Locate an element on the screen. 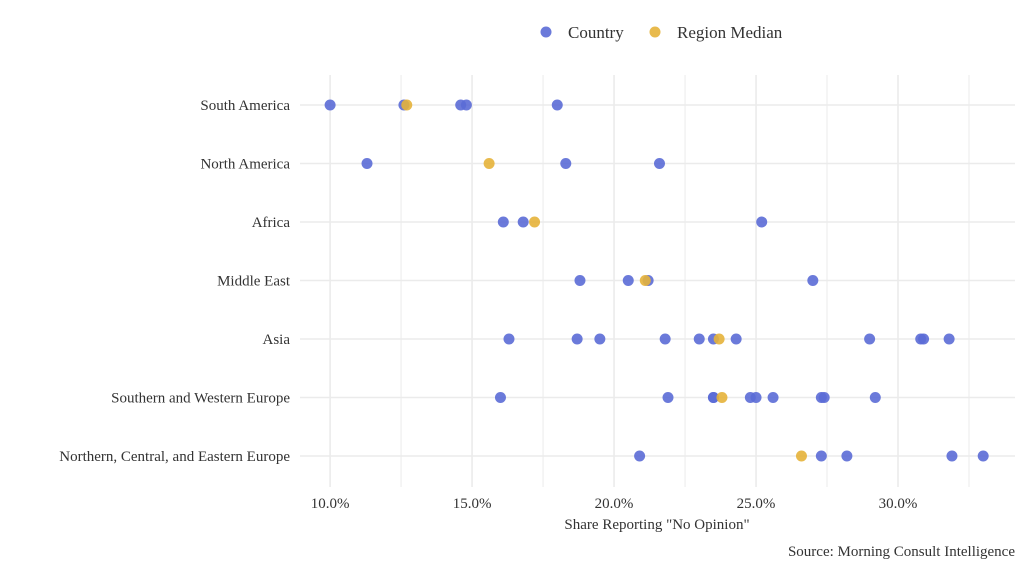 Image resolution: width=1024 pixels, height=569 pixels. x-tick-label: 10.0% is located at coordinates (330, 504).